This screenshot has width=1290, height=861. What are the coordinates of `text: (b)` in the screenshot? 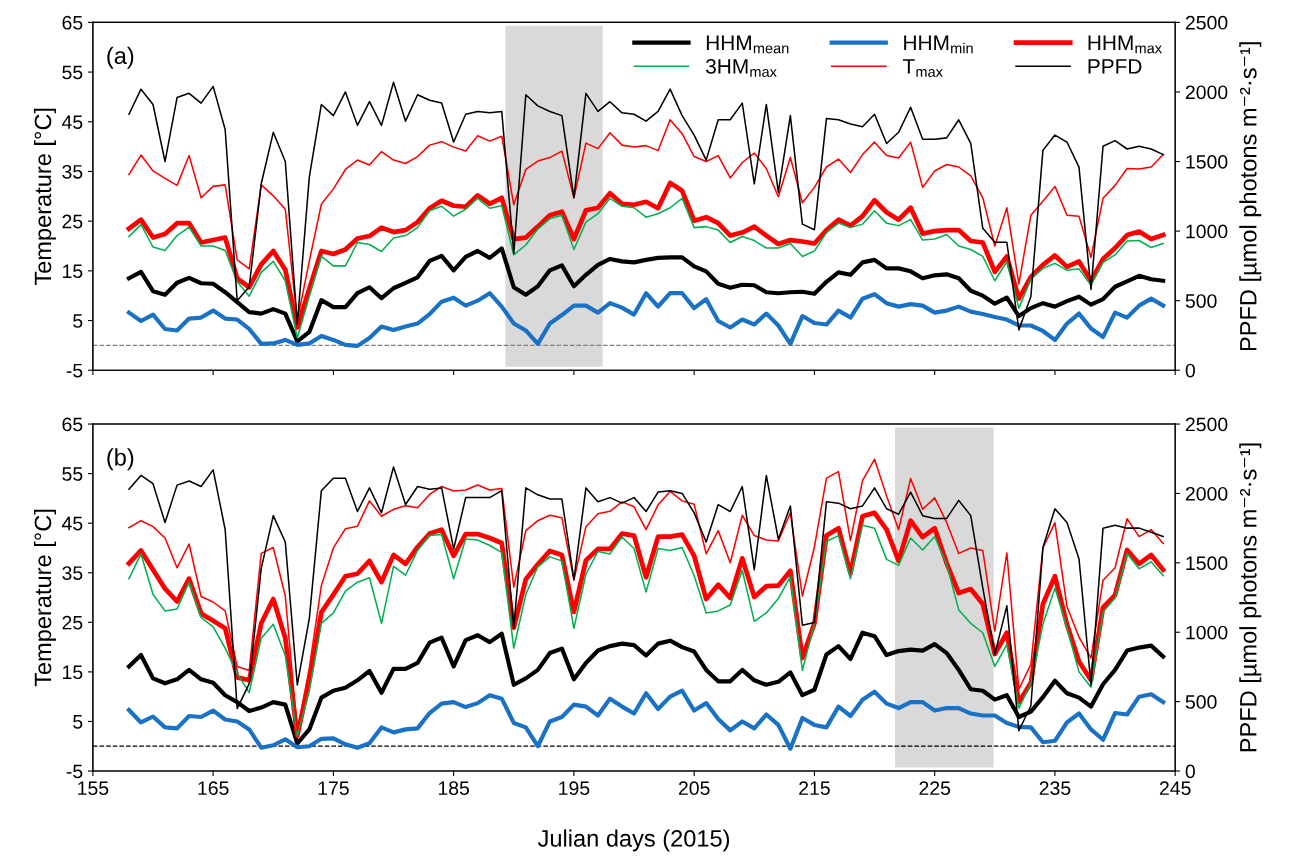 It's located at (120, 459).